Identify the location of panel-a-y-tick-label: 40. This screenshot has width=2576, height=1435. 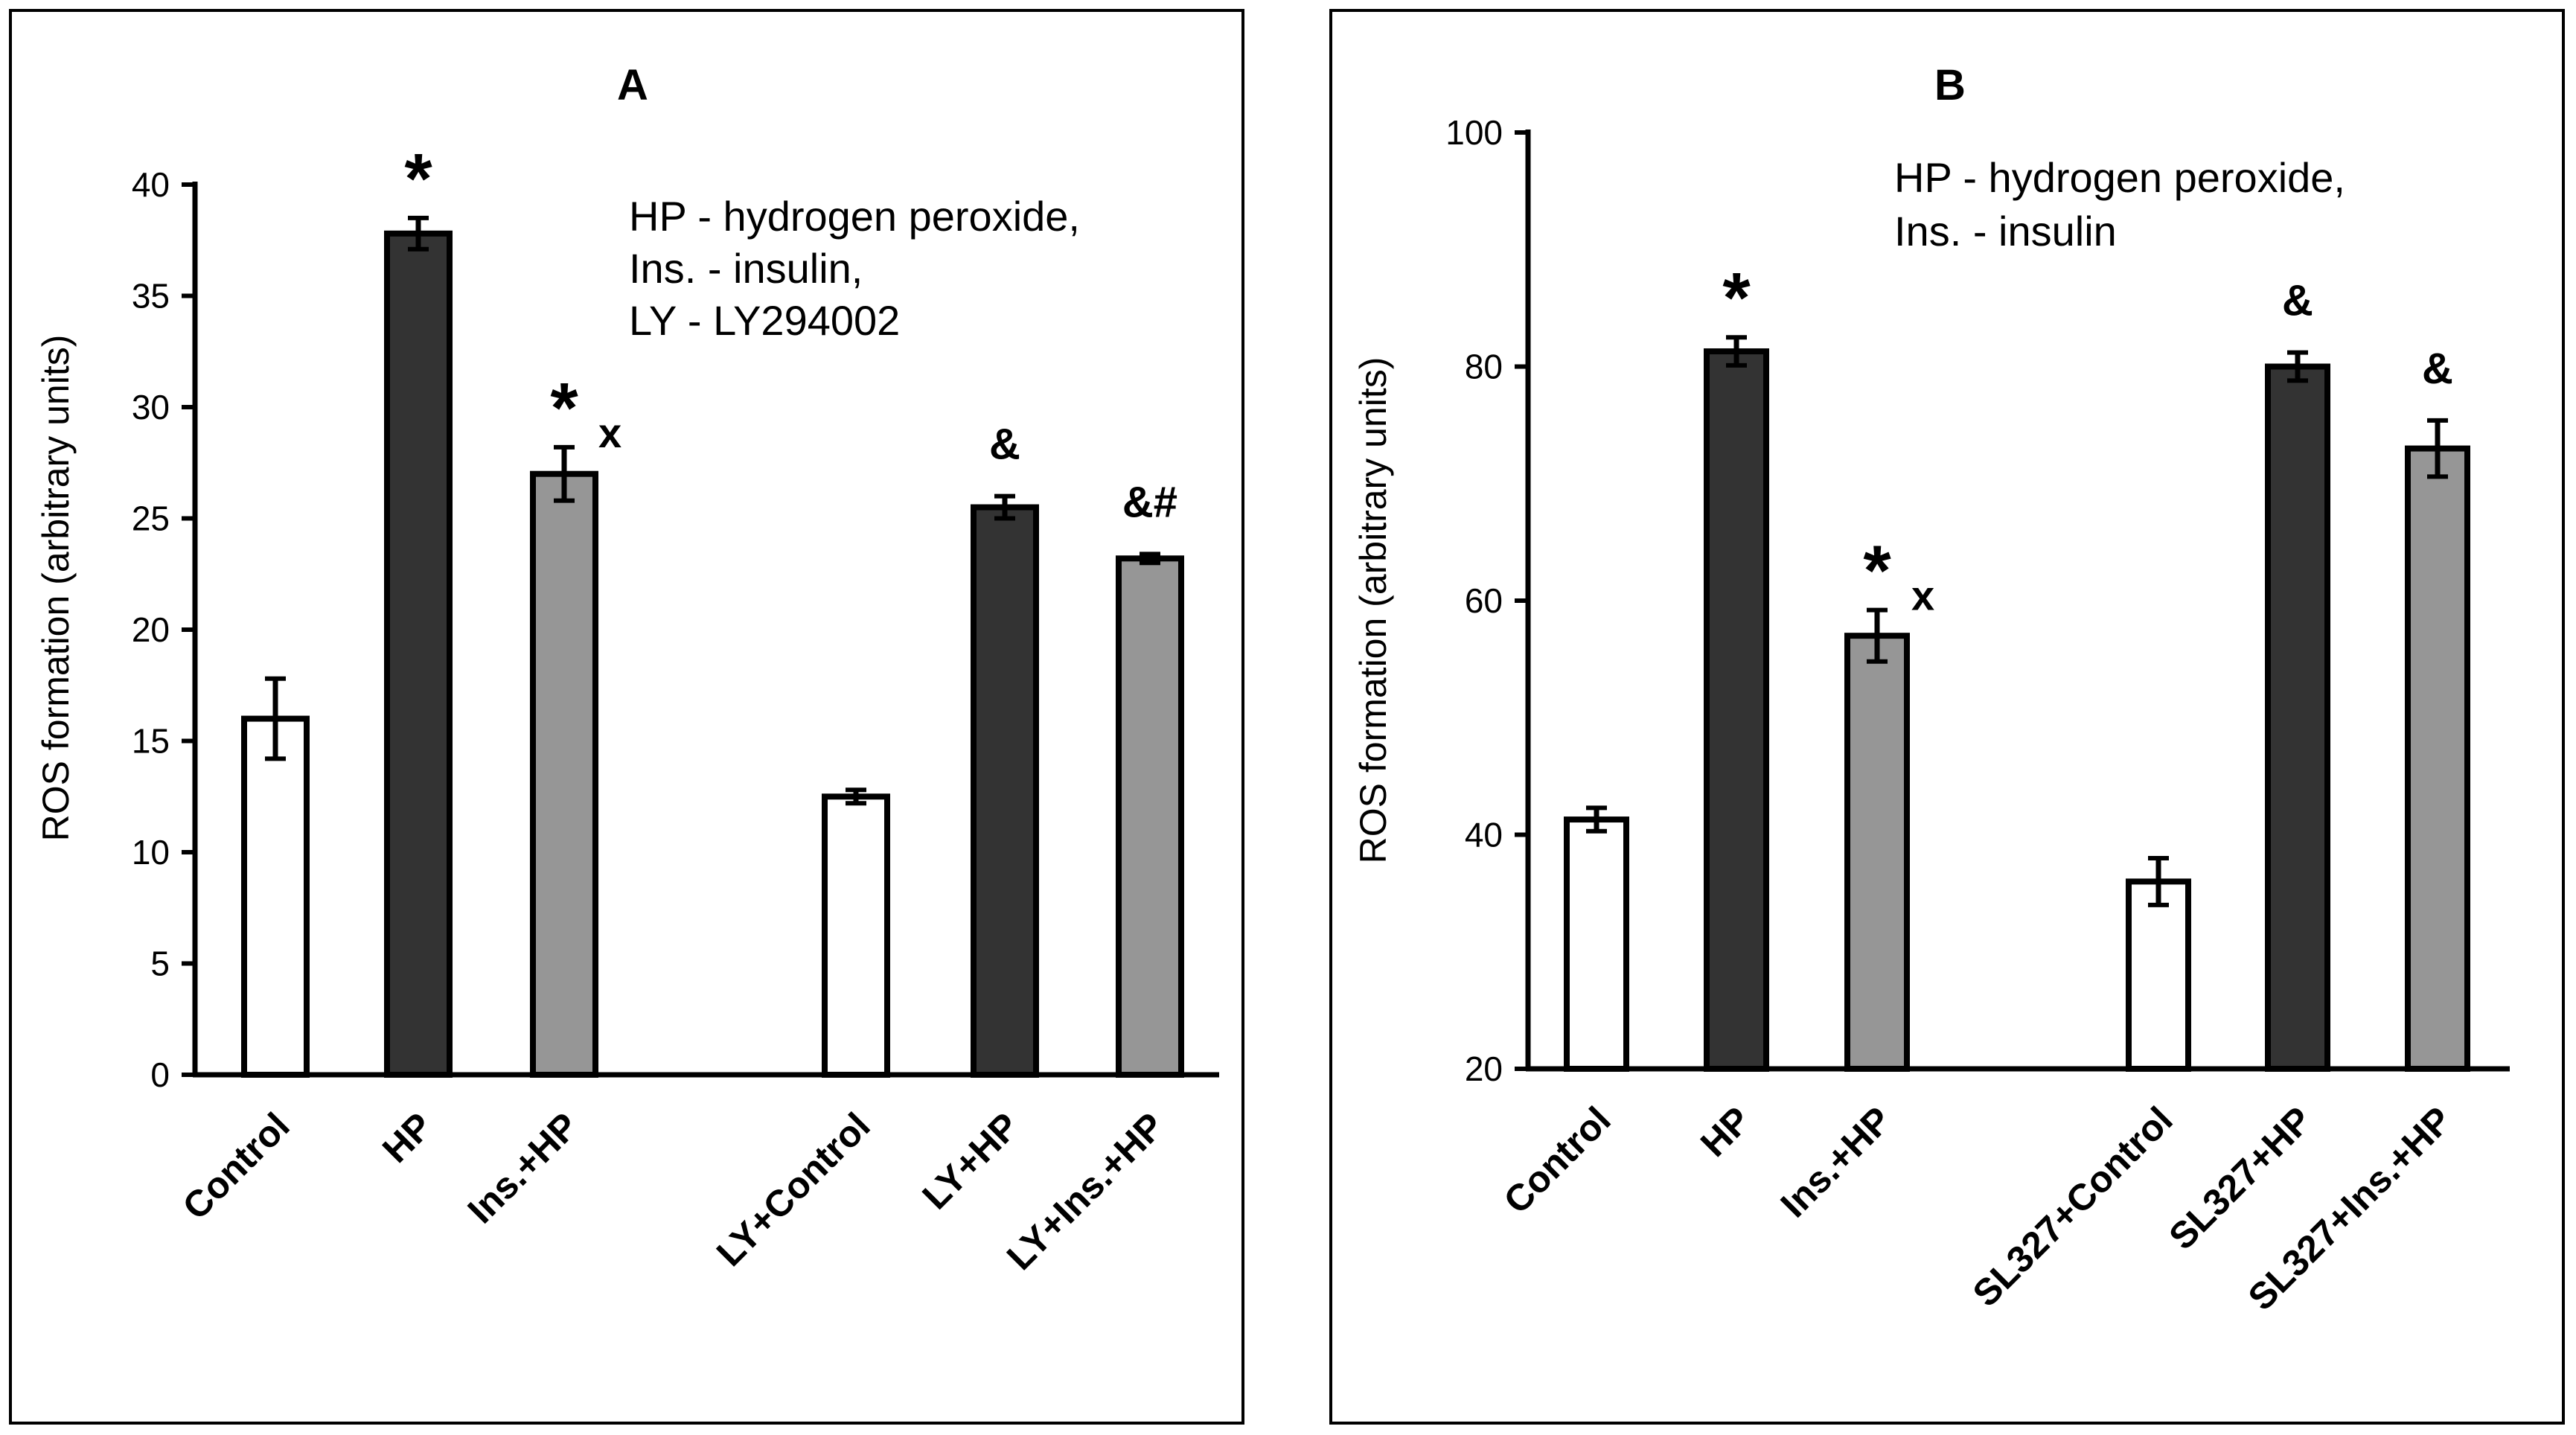
(151, 185).